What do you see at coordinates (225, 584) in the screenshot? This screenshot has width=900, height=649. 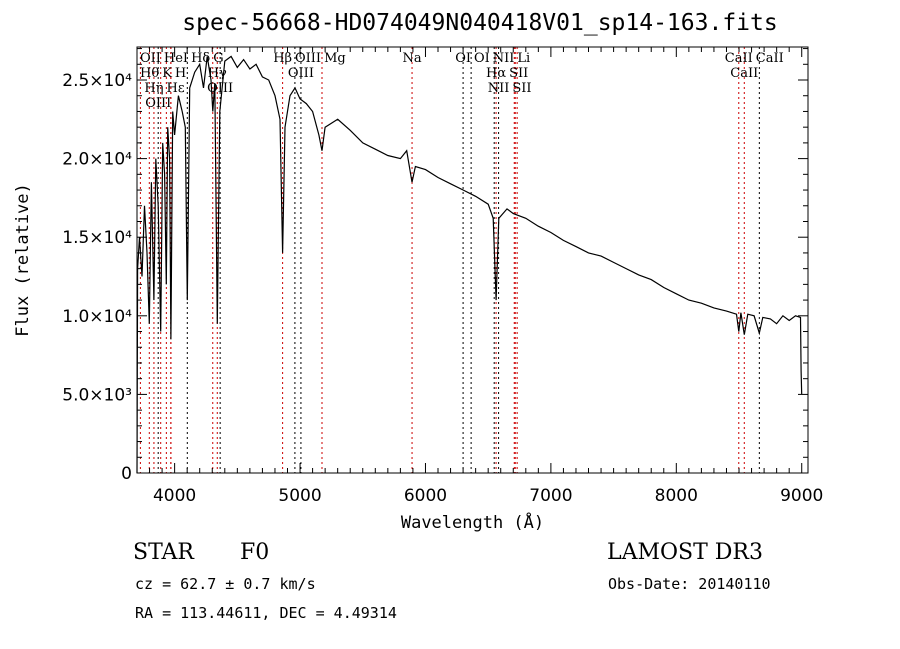 I see `redshift-cz: cz = 62.7 ± 0.7 km/s` at bounding box center [225, 584].